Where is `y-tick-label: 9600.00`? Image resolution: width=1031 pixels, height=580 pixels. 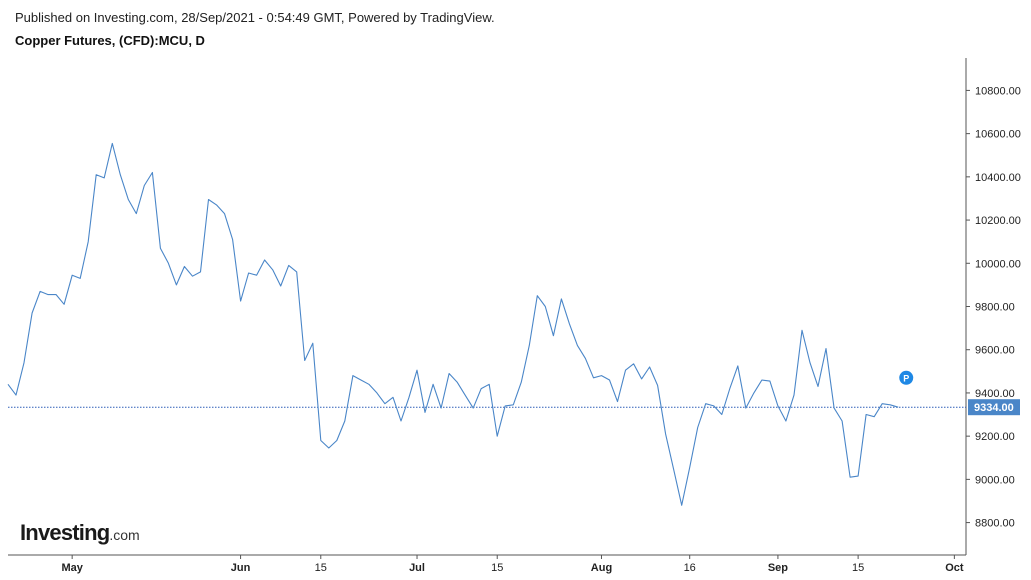 y-tick-label: 9600.00 is located at coordinates (995, 351).